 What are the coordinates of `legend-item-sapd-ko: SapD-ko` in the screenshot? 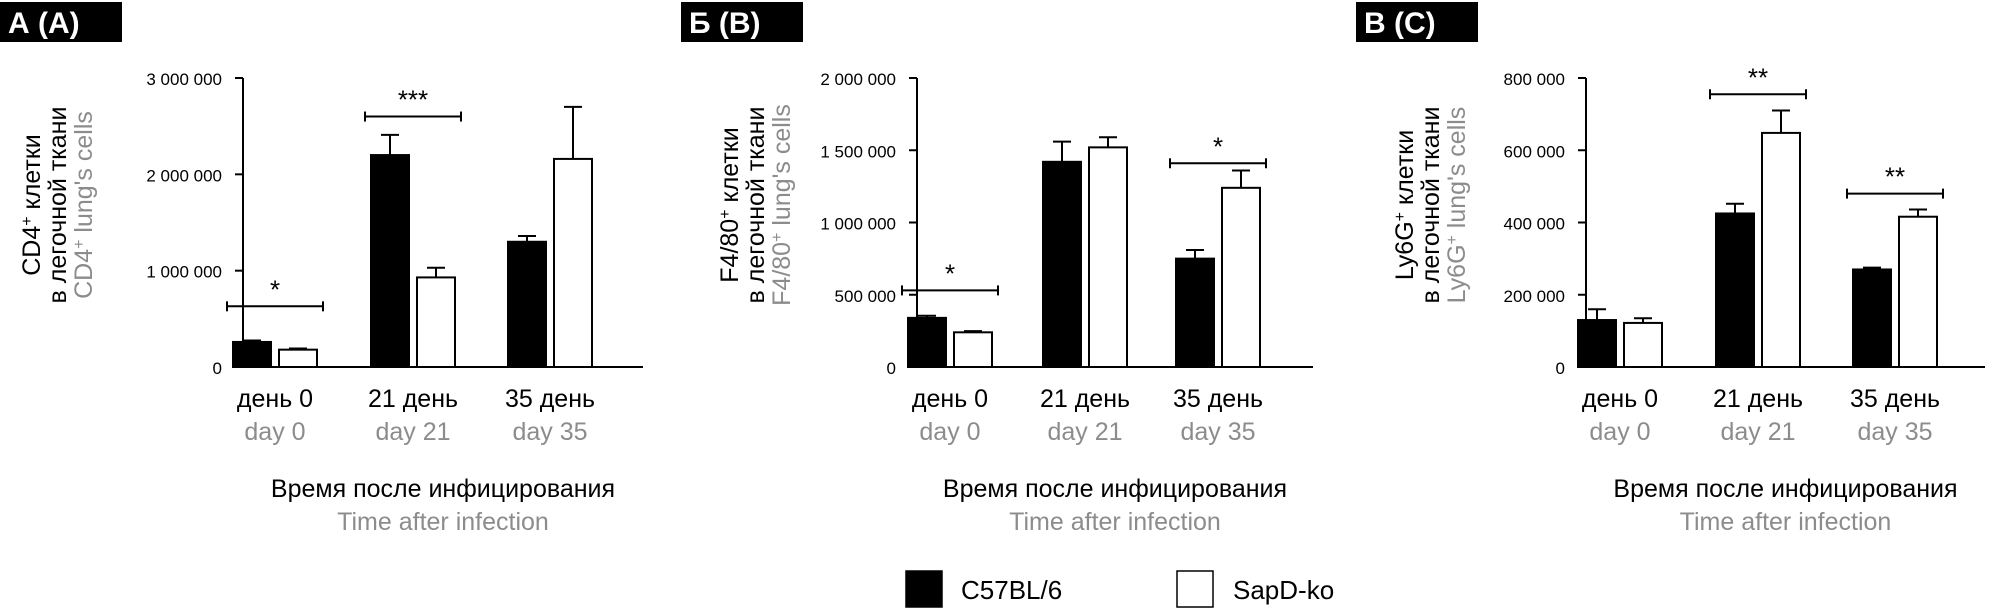 It's located at (1255, 589).